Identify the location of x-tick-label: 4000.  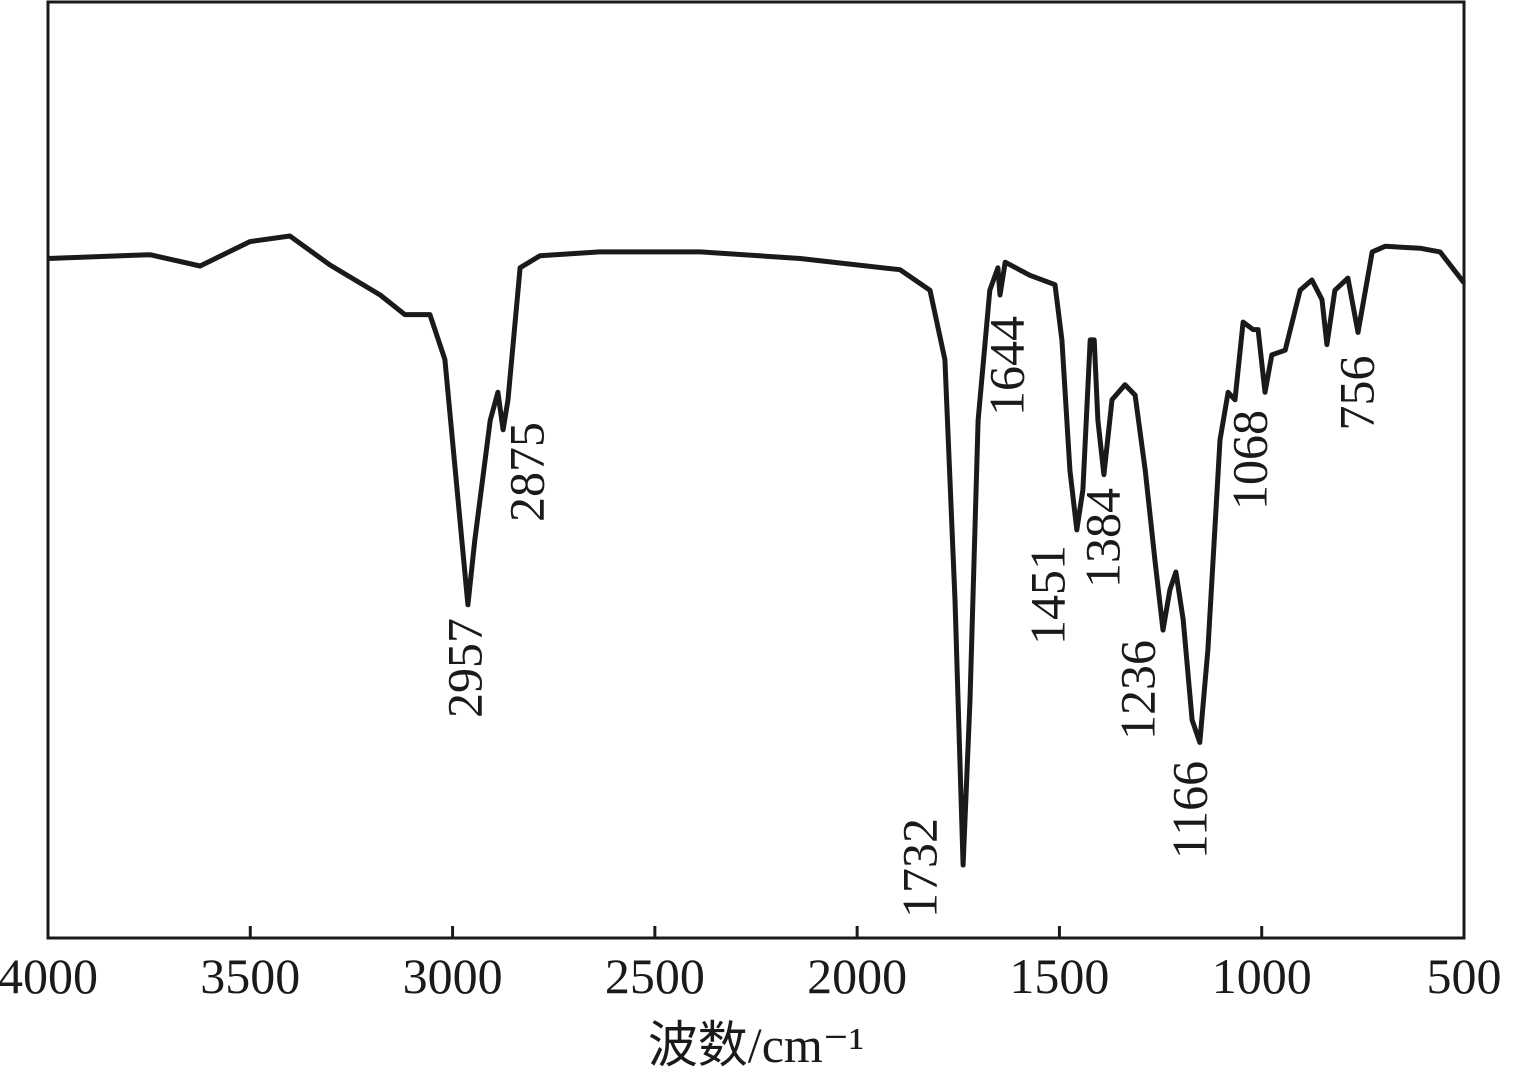
(49, 976).